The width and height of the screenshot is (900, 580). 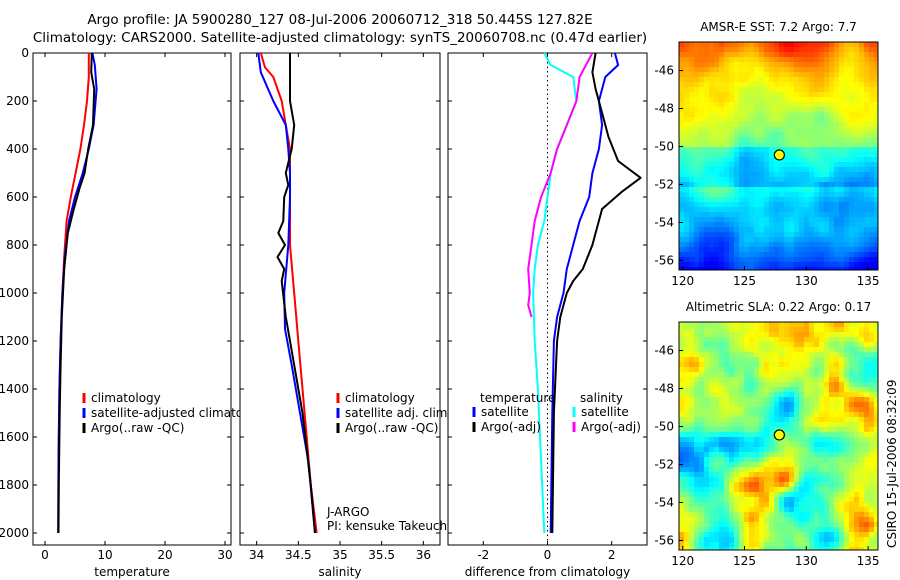 I want to click on legend-entry: satellite-adjusted climatology, so click(x=180, y=413).